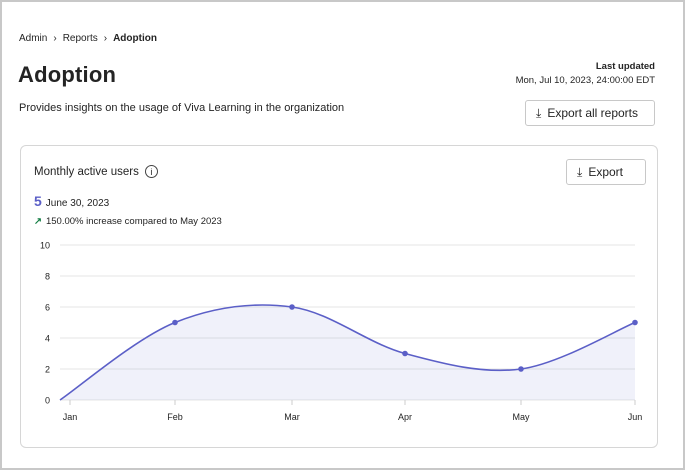 The height and width of the screenshot is (470, 685). What do you see at coordinates (80, 38) in the screenshot?
I see `breadcrumb-reports: Reports` at bounding box center [80, 38].